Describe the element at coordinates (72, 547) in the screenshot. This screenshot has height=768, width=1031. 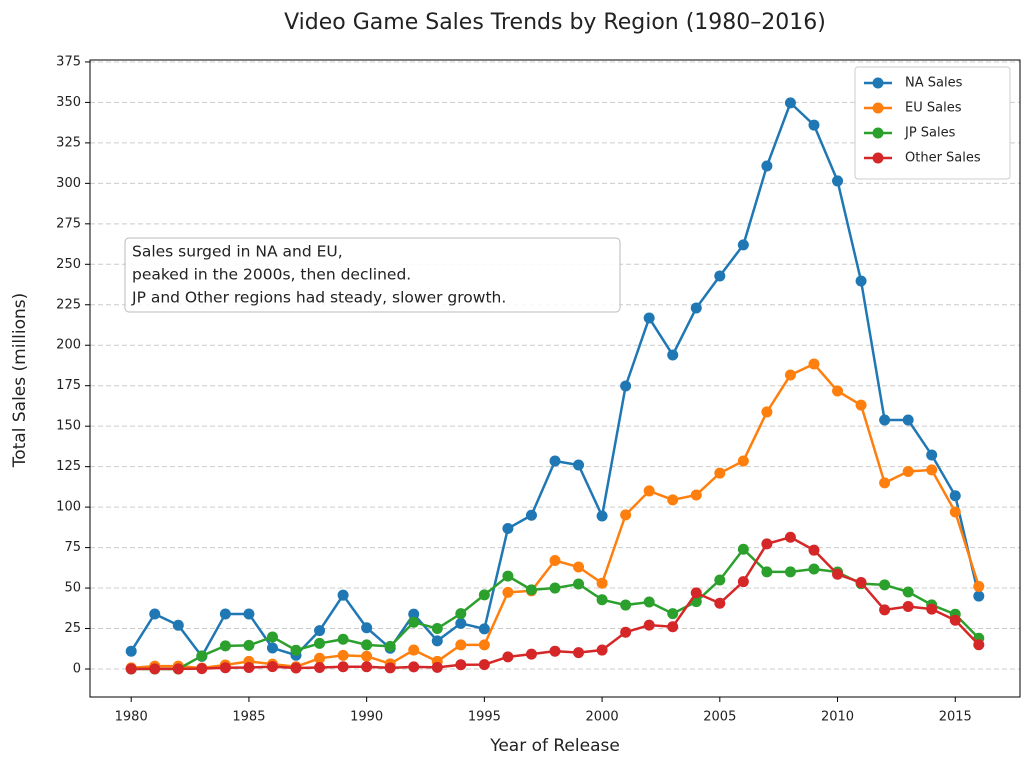
I see `y-tick-label: 75` at that location.